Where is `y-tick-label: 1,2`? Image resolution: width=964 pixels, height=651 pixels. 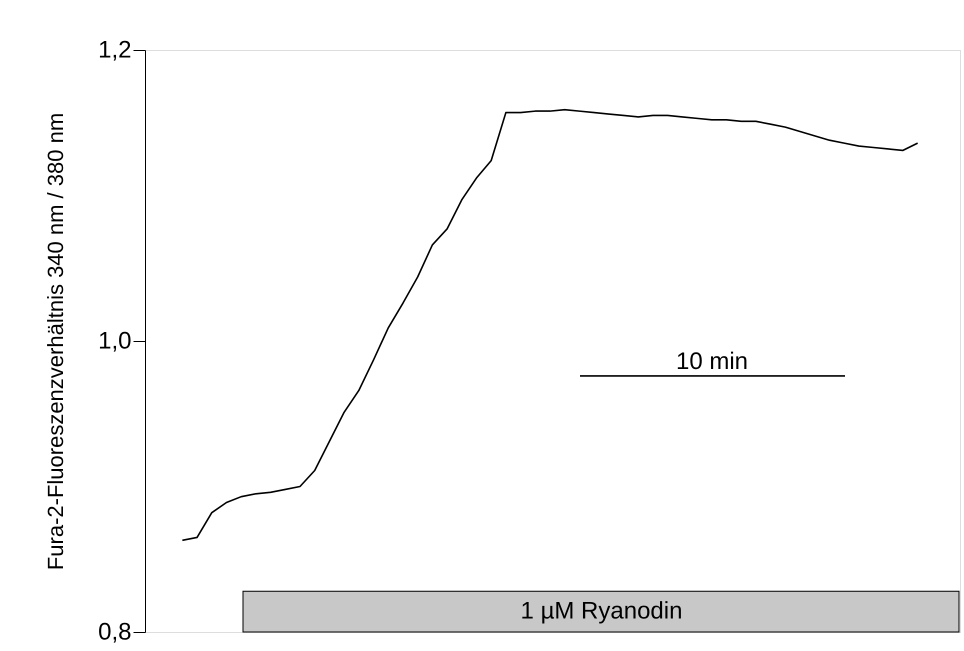 y-tick-label: 1,2 is located at coordinates (115, 50).